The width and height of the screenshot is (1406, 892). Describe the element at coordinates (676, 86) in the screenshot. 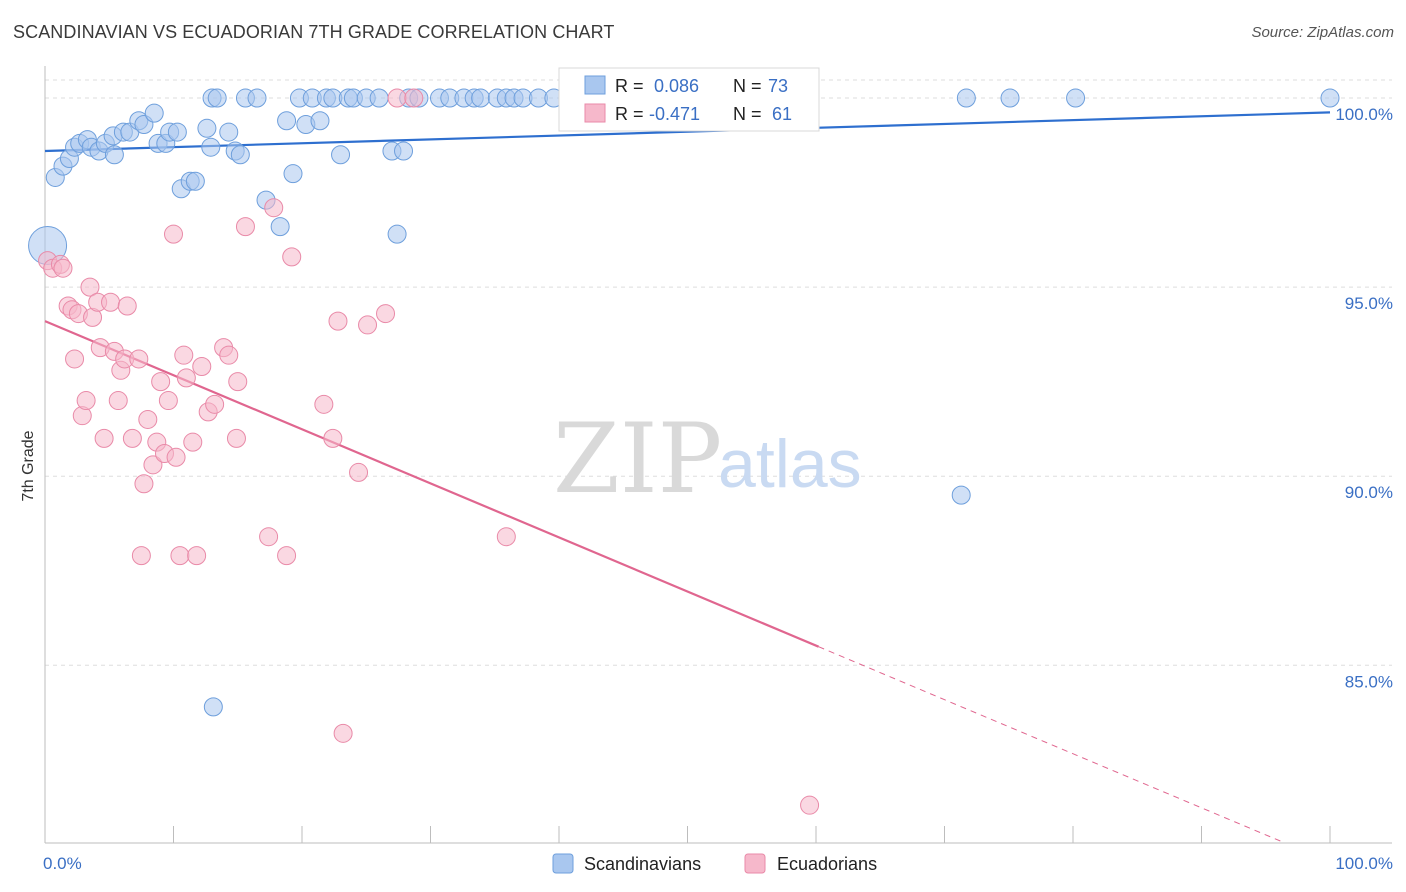

I see `legend-r-value-1: 0.086` at that location.